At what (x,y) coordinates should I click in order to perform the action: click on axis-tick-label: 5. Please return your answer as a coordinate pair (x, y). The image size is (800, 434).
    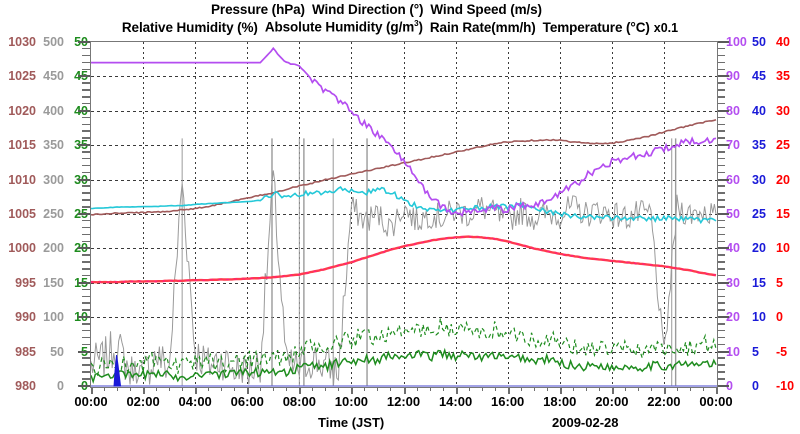
    Looking at the image, I should click on (779, 282).